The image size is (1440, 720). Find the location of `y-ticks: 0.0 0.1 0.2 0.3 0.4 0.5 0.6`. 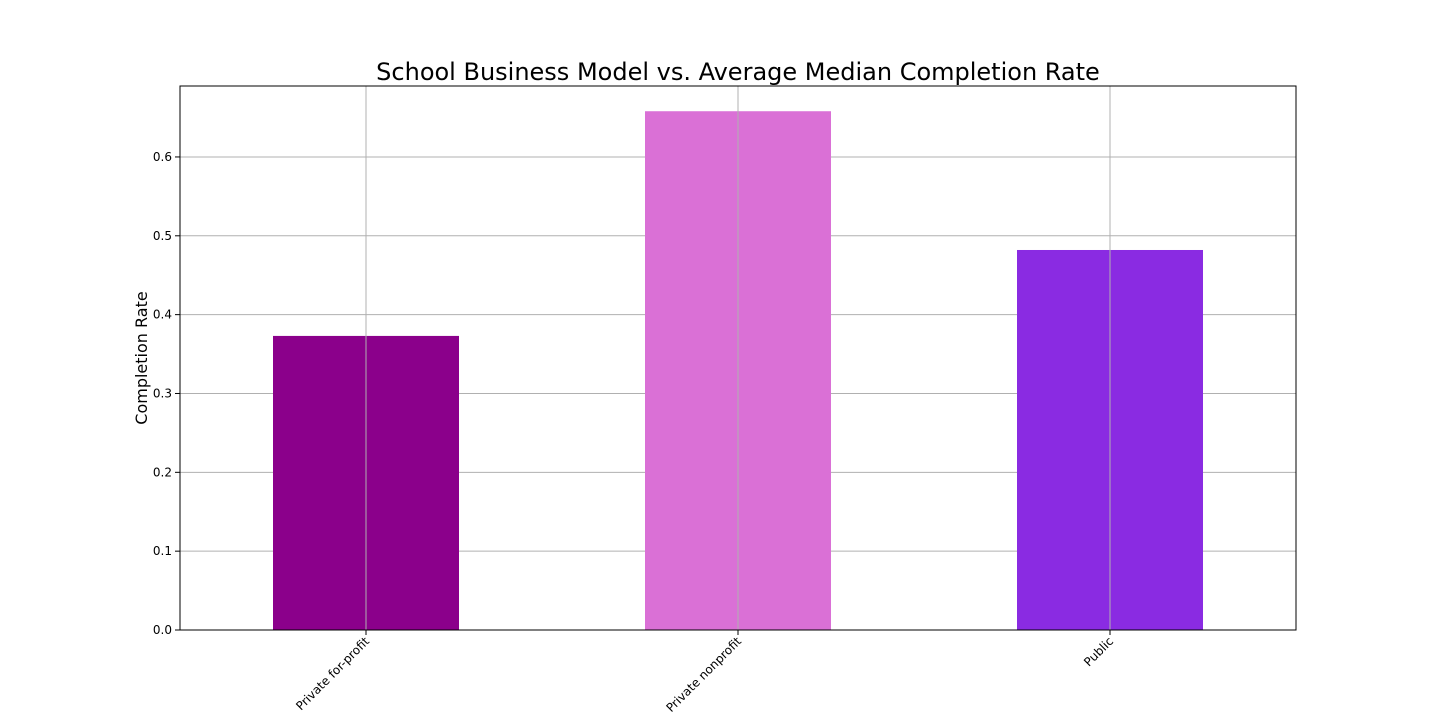

y-ticks: 0.0 0.1 0.2 0.3 0.4 0.5 0.6 is located at coordinates (166, 393).